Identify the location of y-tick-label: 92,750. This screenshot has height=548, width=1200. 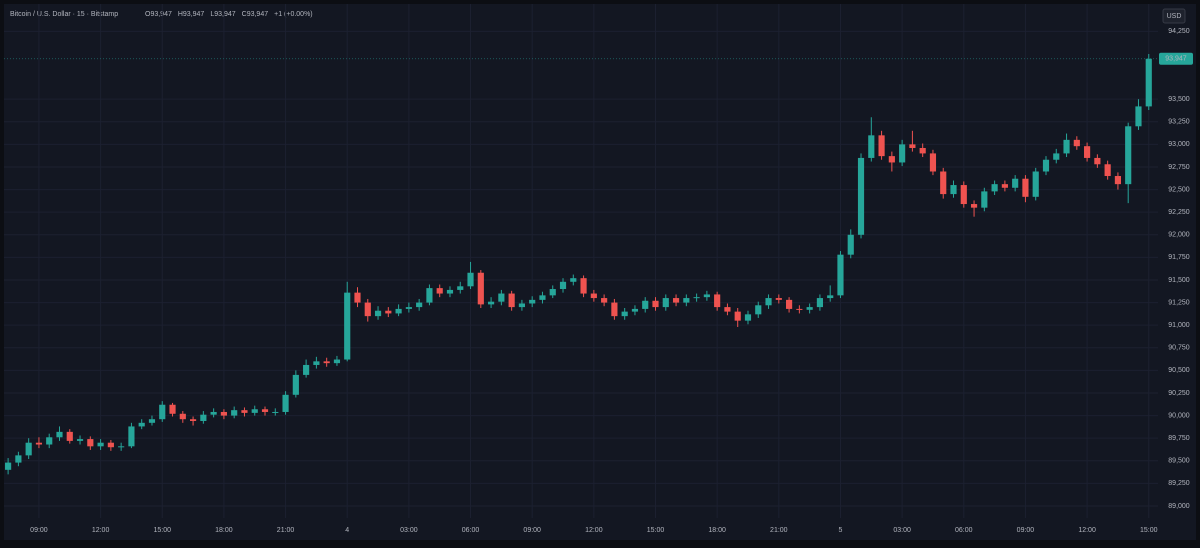
(1179, 167).